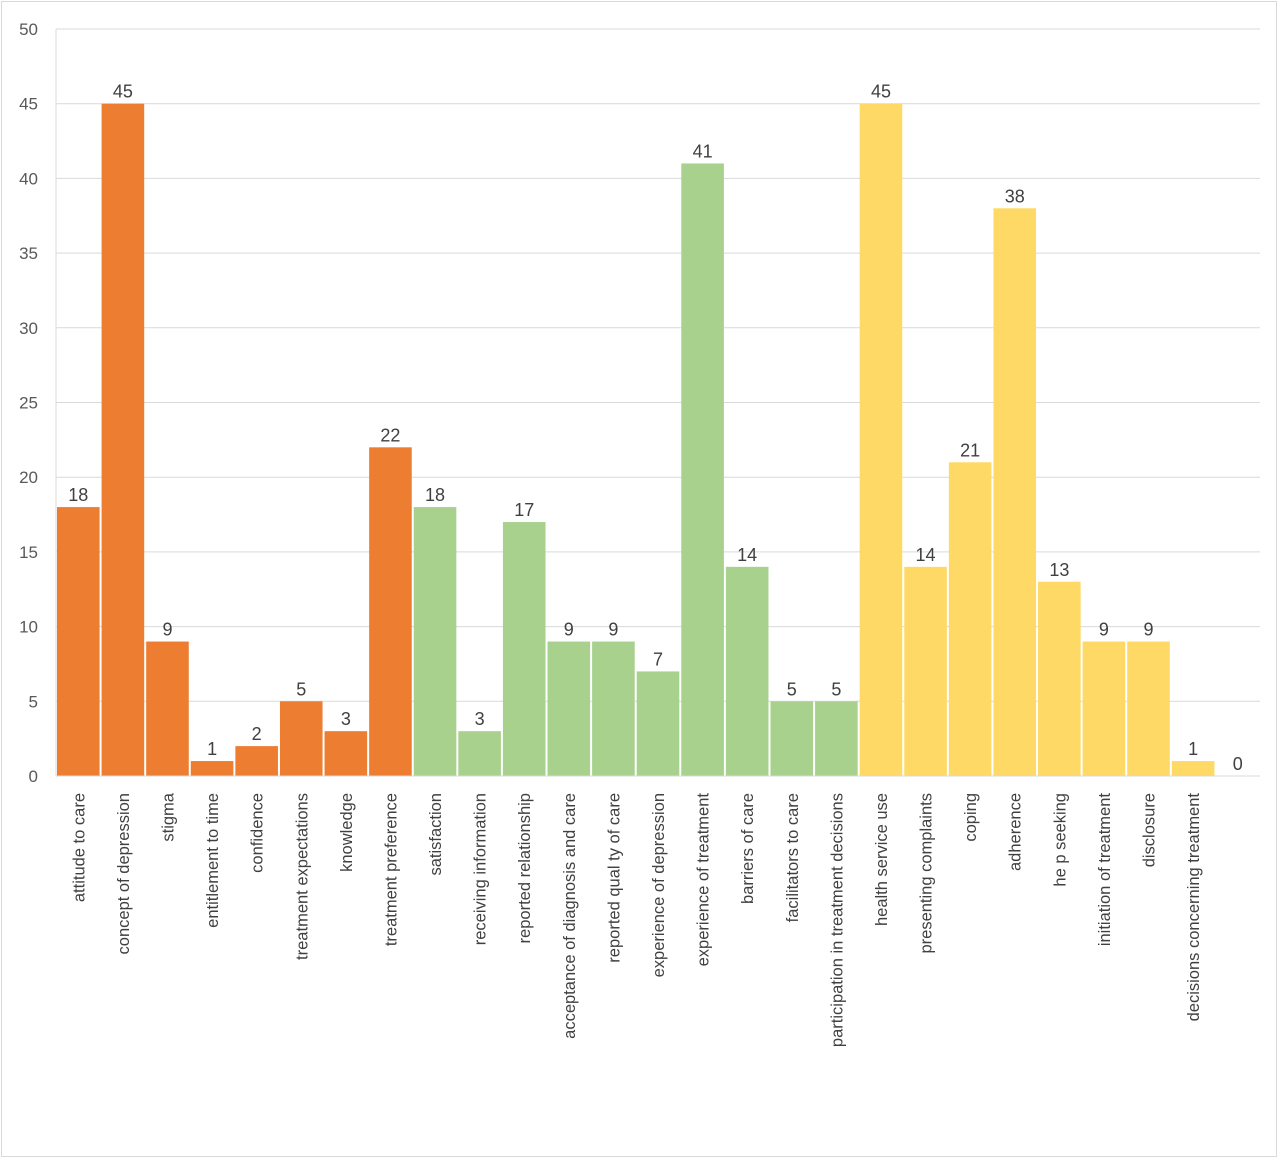 This screenshot has height=1159, width=1280. What do you see at coordinates (1060, 840) in the screenshot?
I see `x-tick-label-22: he p seeking` at bounding box center [1060, 840].